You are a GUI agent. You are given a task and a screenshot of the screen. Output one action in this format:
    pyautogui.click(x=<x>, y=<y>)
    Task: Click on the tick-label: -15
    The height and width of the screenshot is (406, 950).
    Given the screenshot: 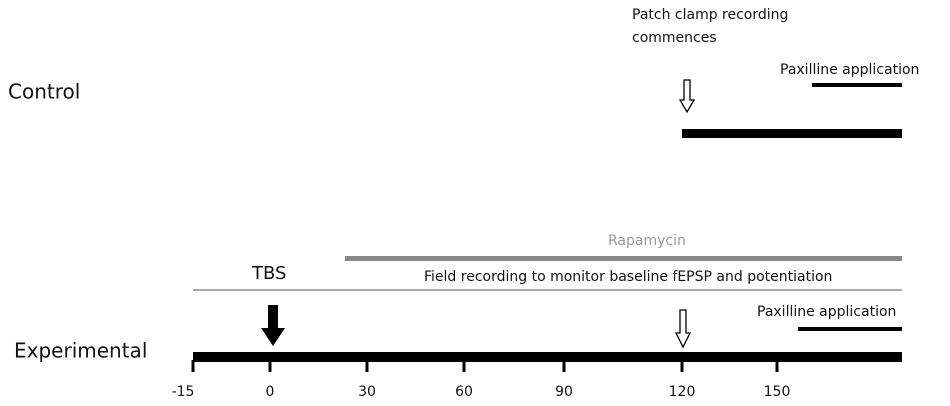 What is the action you would take?
    pyautogui.click(x=183, y=392)
    